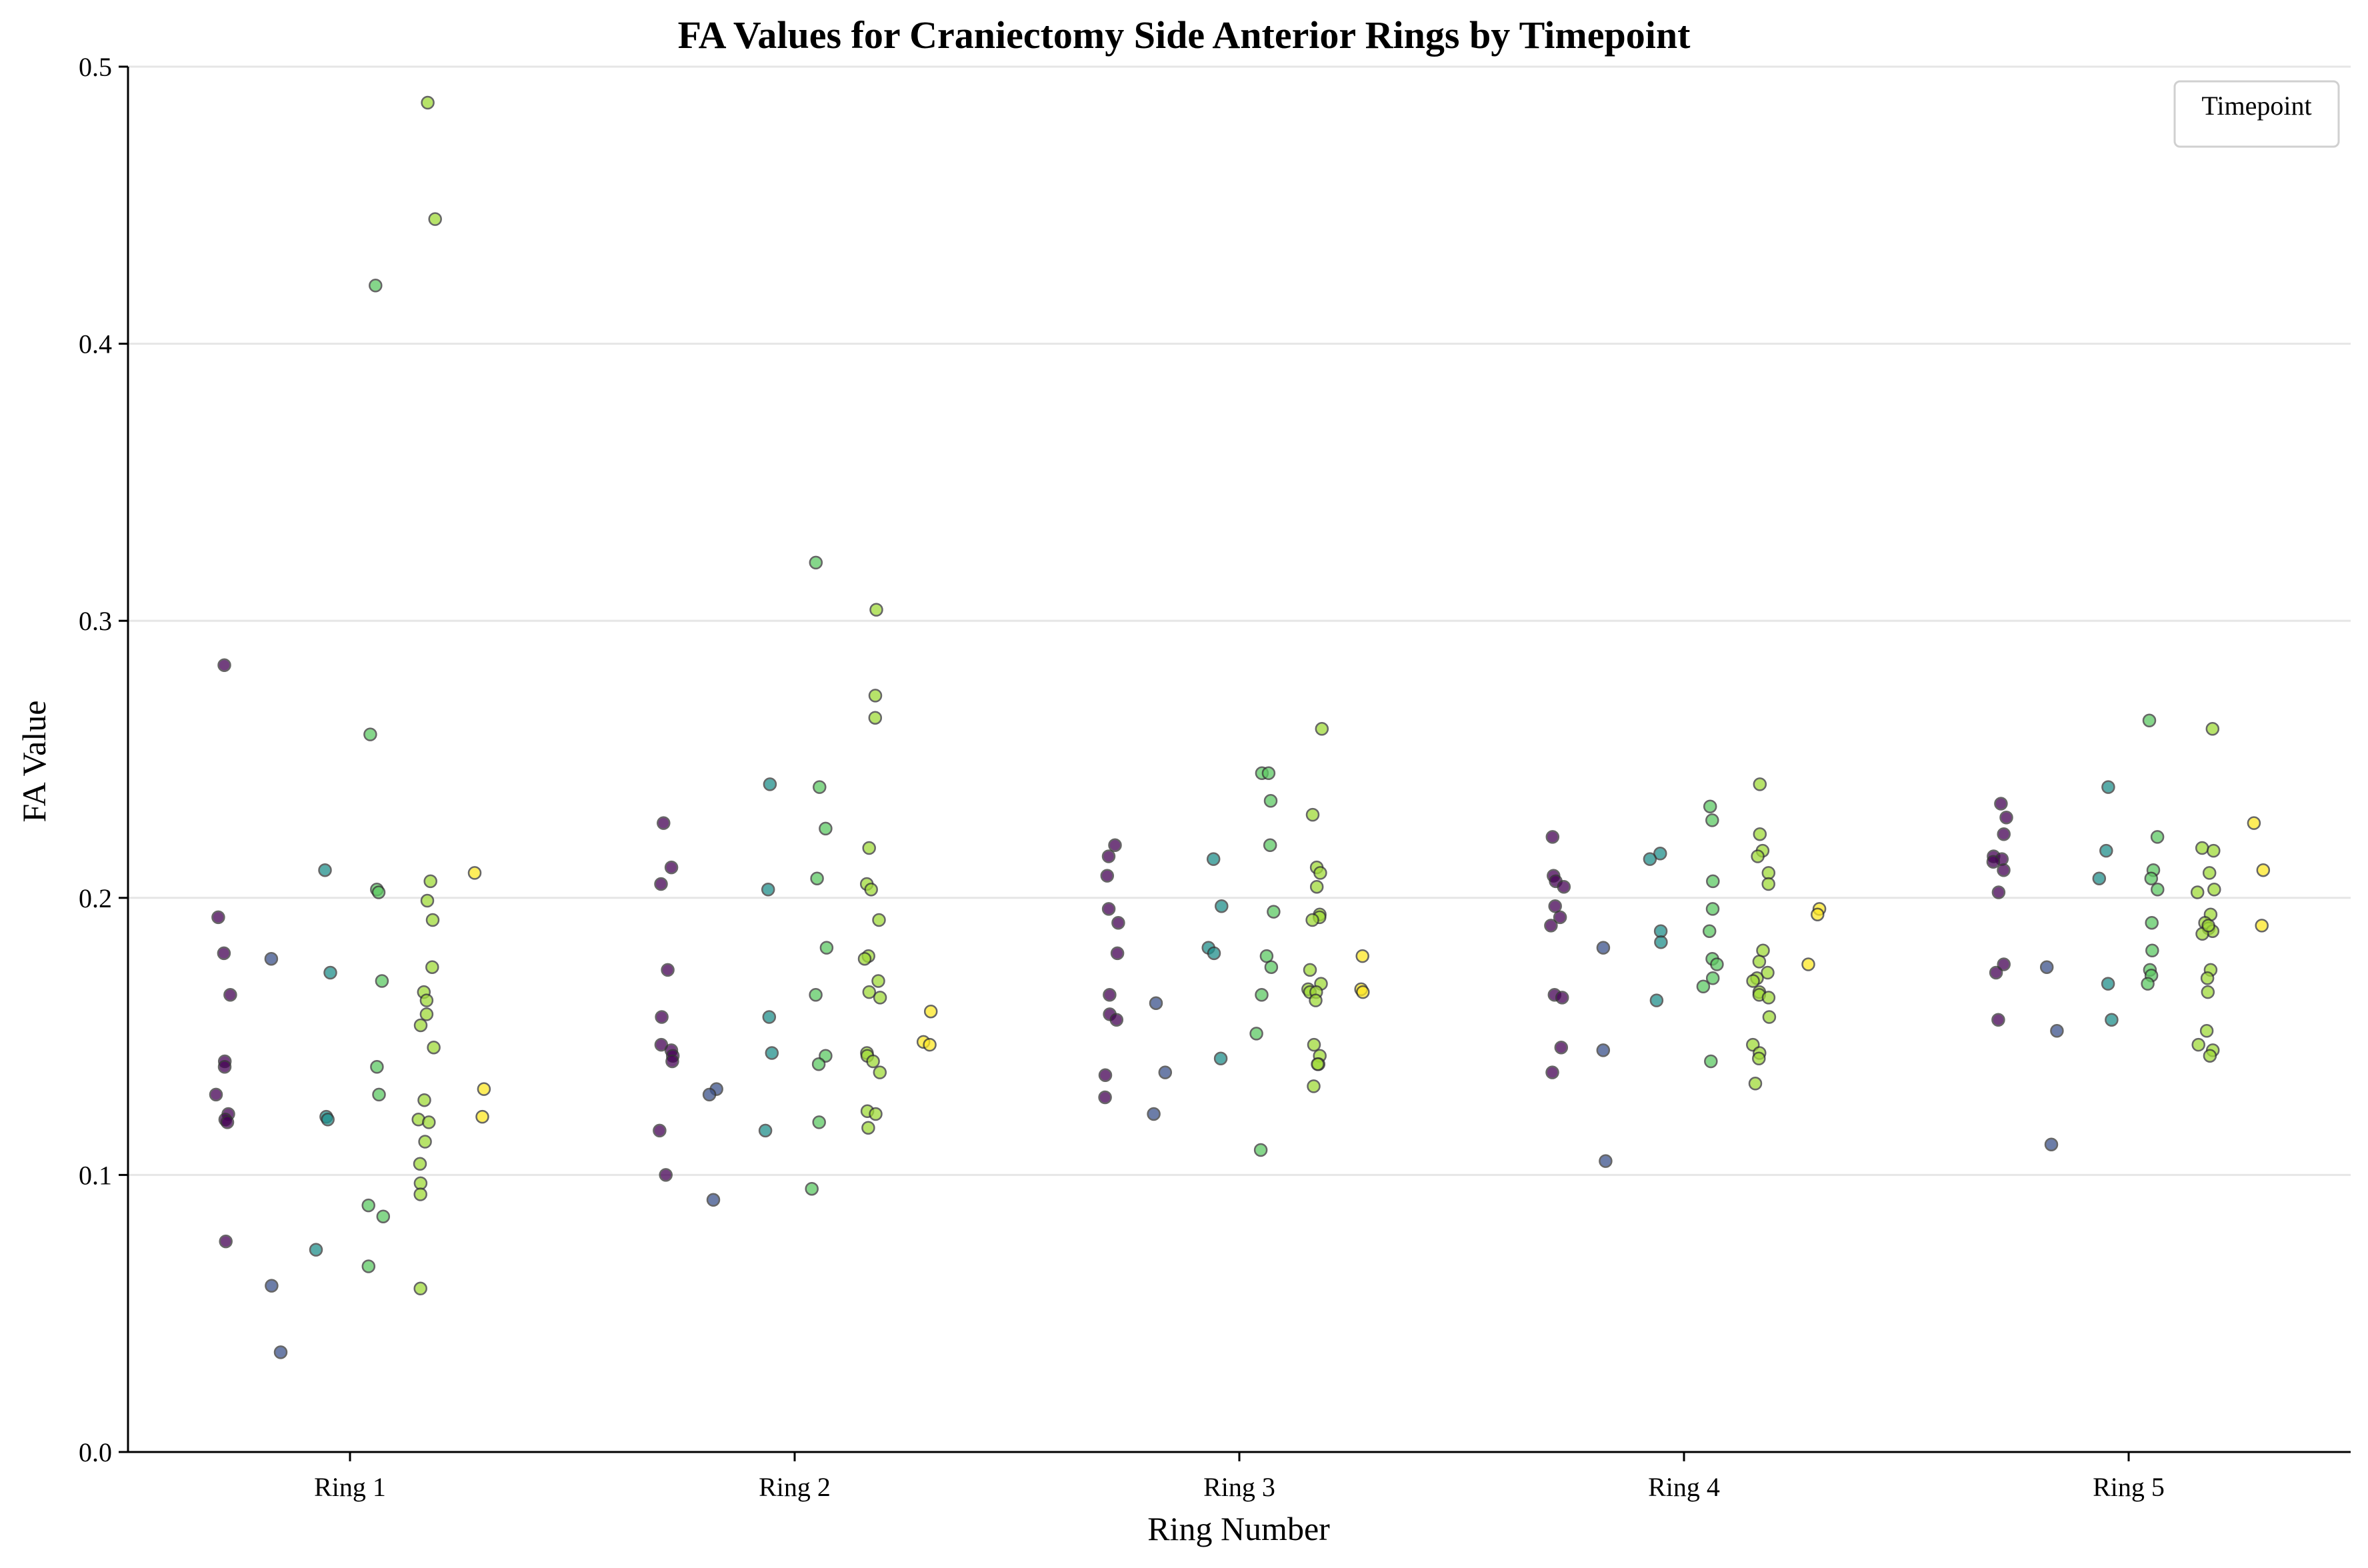 The width and height of the screenshot is (2368, 1568). I want to click on legend: Timepoint, so click(2256, 114).